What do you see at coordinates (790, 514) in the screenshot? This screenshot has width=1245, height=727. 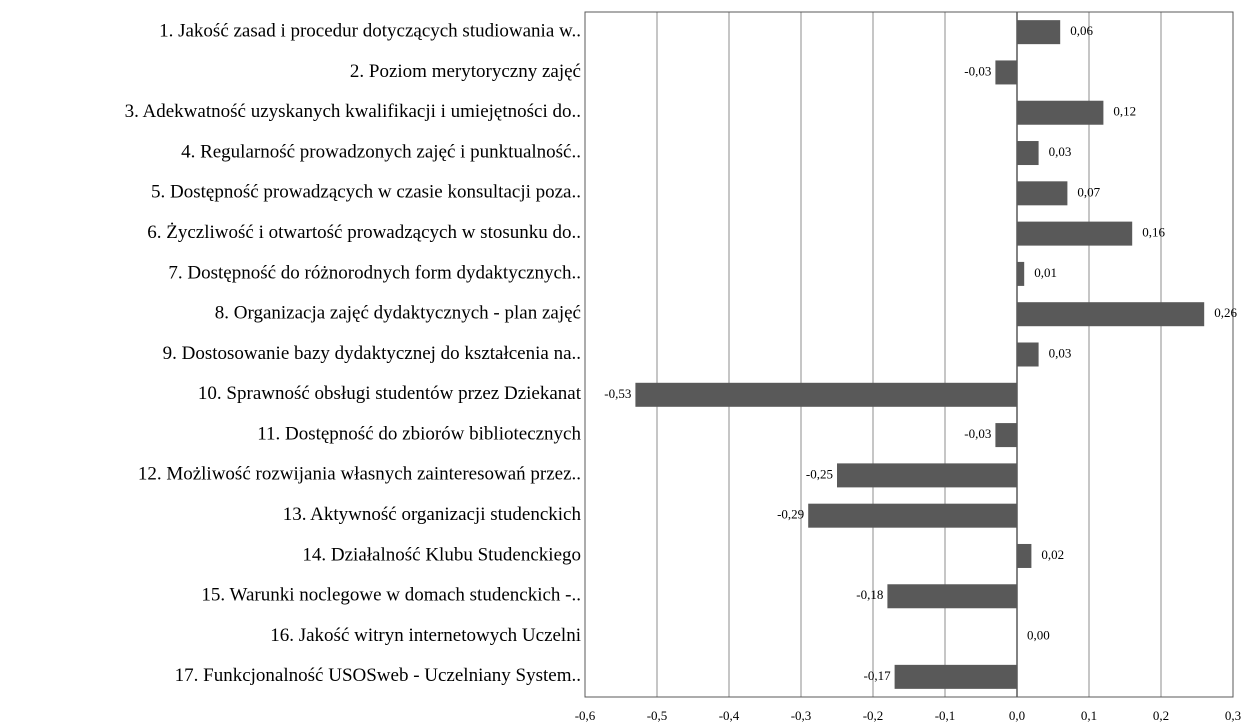 I see `value-label: -0,29` at bounding box center [790, 514].